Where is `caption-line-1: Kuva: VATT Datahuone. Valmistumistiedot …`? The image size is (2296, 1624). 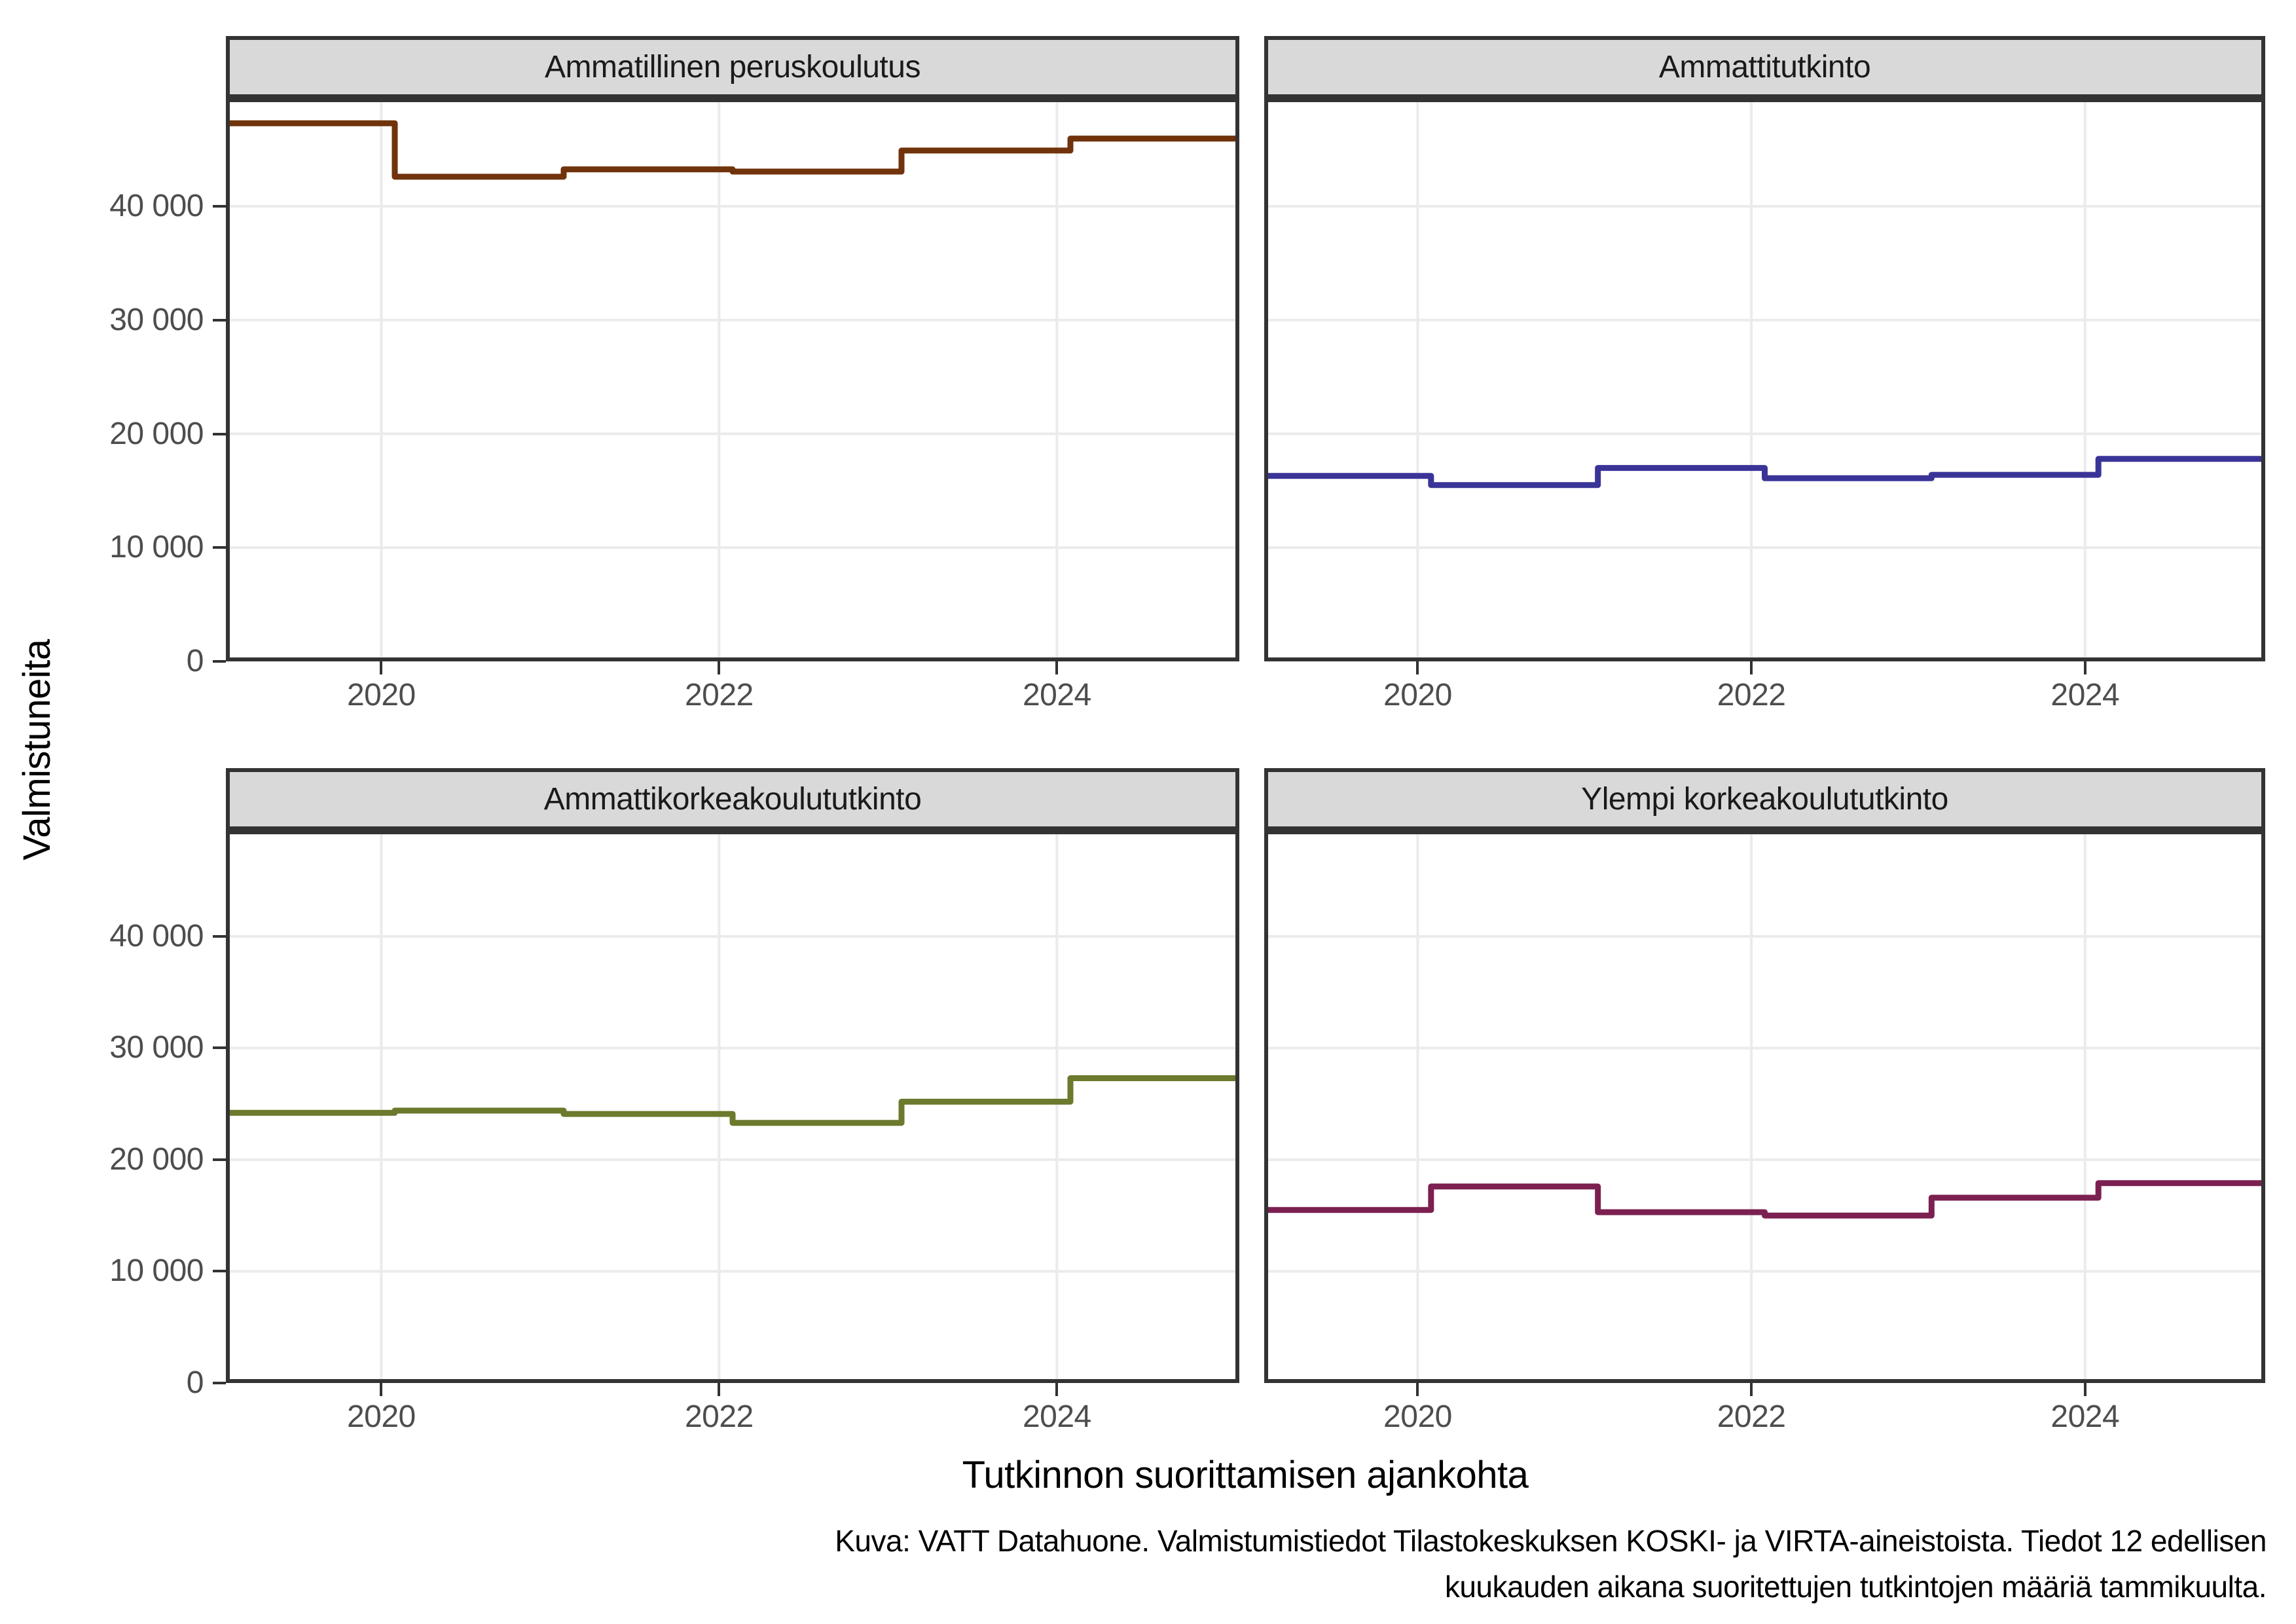 caption-line-1: Kuva: VATT Datahuone. Valmistumistiedot … is located at coordinates (1551, 1541).